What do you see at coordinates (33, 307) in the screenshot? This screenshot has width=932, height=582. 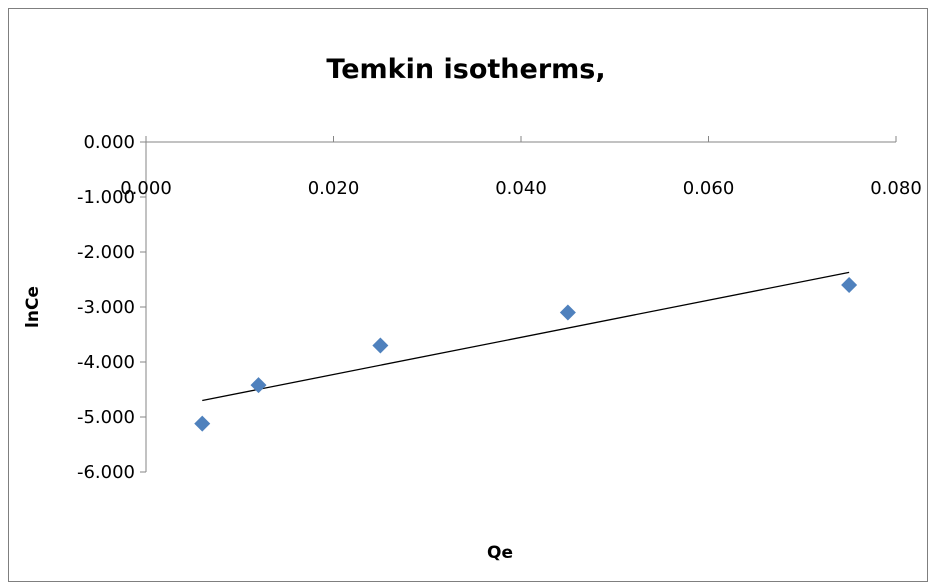 I see `y-axis-title: lnCe` at bounding box center [33, 307].